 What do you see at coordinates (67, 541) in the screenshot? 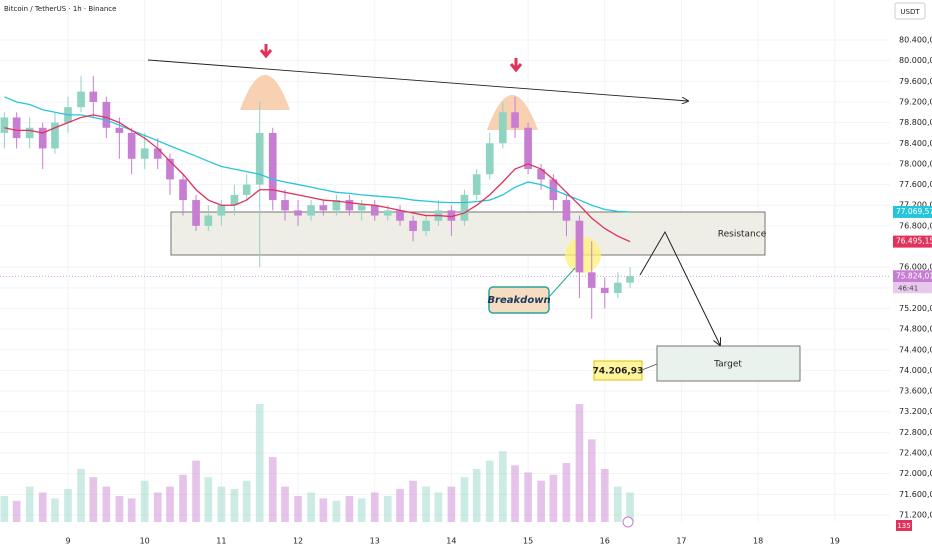
I see `x-tick-label: 9` at bounding box center [67, 541].